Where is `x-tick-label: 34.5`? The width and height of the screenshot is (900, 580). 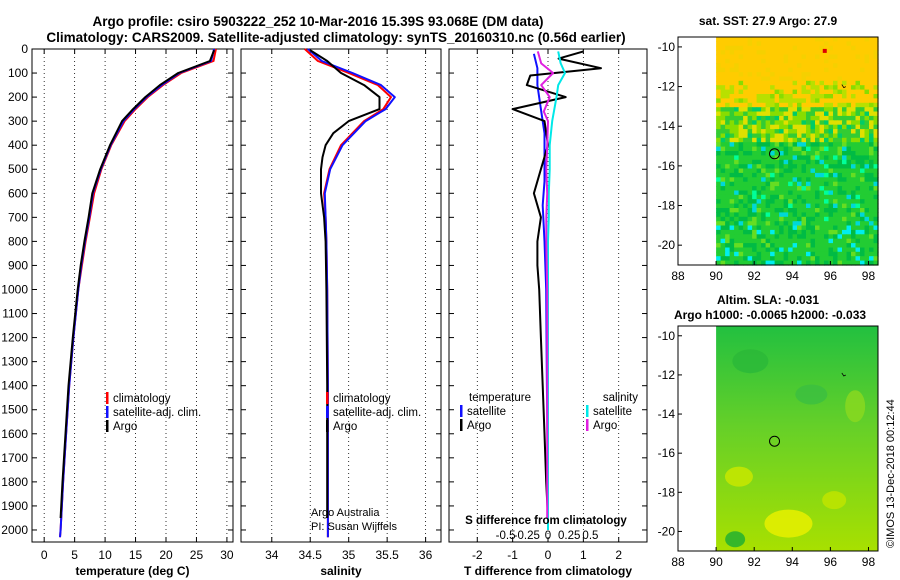
x-tick-label: 34.5 is located at coordinates (311, 555).